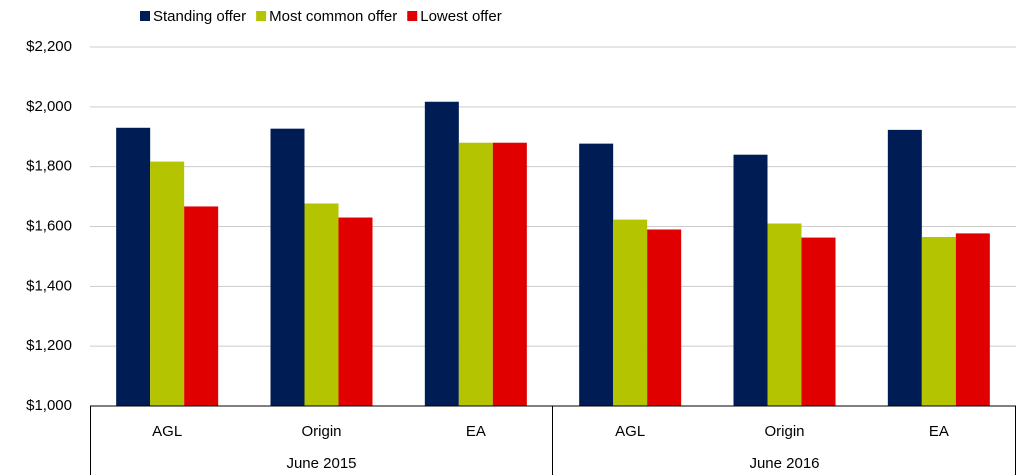 The width and height of the screenshot is (1017, 475). I want to click on y-tick-label: $1,000, so click(49, 405).